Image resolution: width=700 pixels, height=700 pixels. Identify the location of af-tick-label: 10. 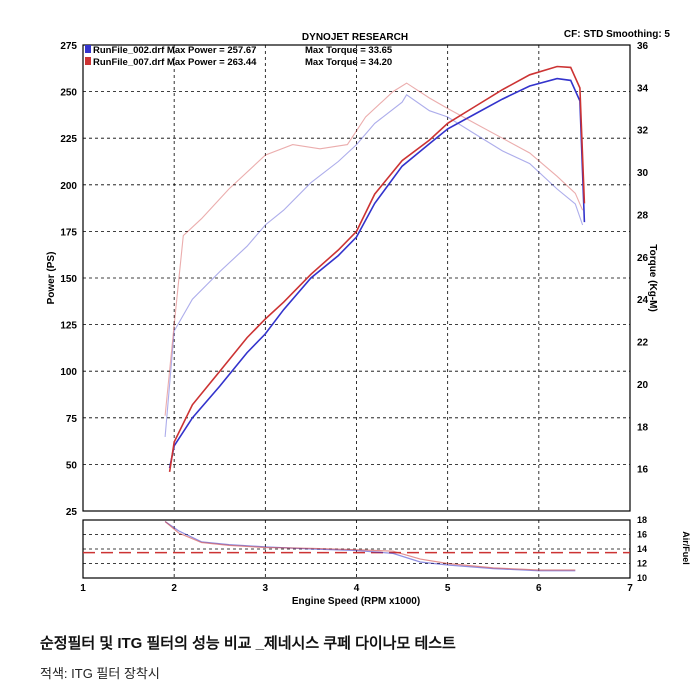
(642, 578).